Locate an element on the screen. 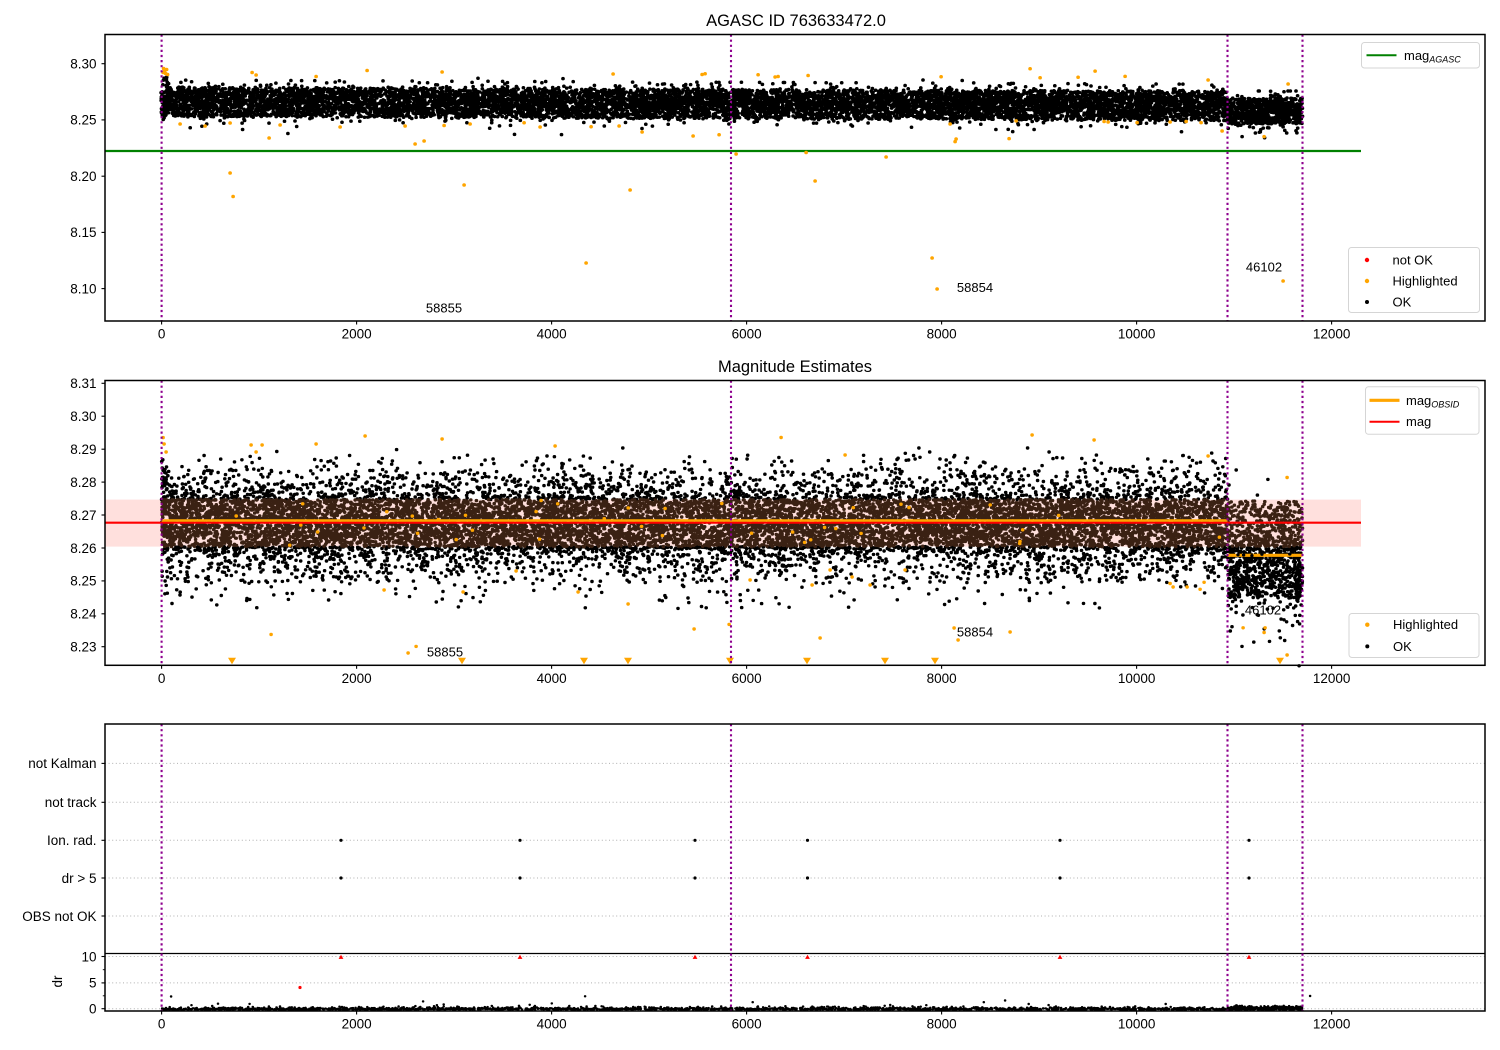  svg-text: 8.31 is located at coordinates (83, 383).